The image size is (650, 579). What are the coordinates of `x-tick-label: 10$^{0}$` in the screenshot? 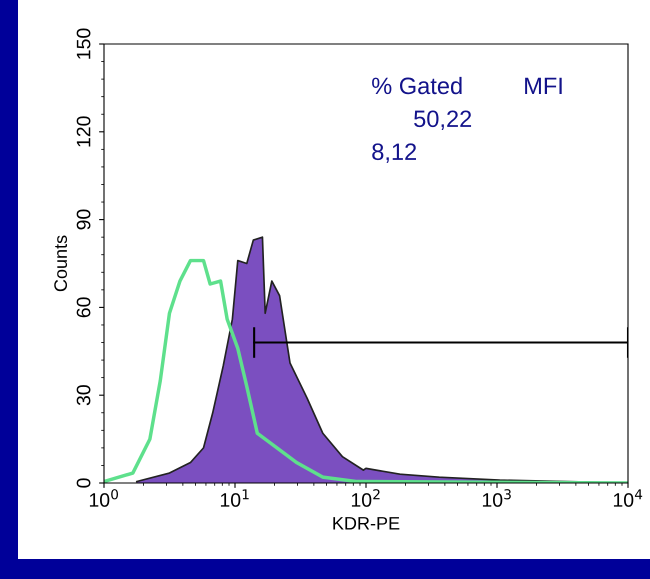 It's located at (104, 498).